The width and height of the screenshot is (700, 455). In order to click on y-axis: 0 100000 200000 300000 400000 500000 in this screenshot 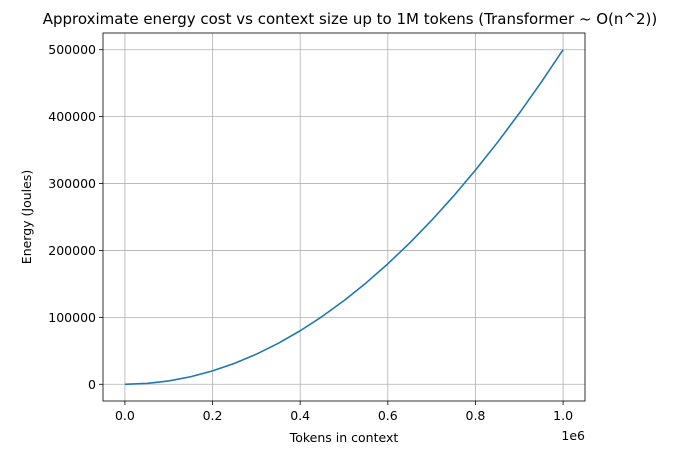, I will do `click(75, 217)`.